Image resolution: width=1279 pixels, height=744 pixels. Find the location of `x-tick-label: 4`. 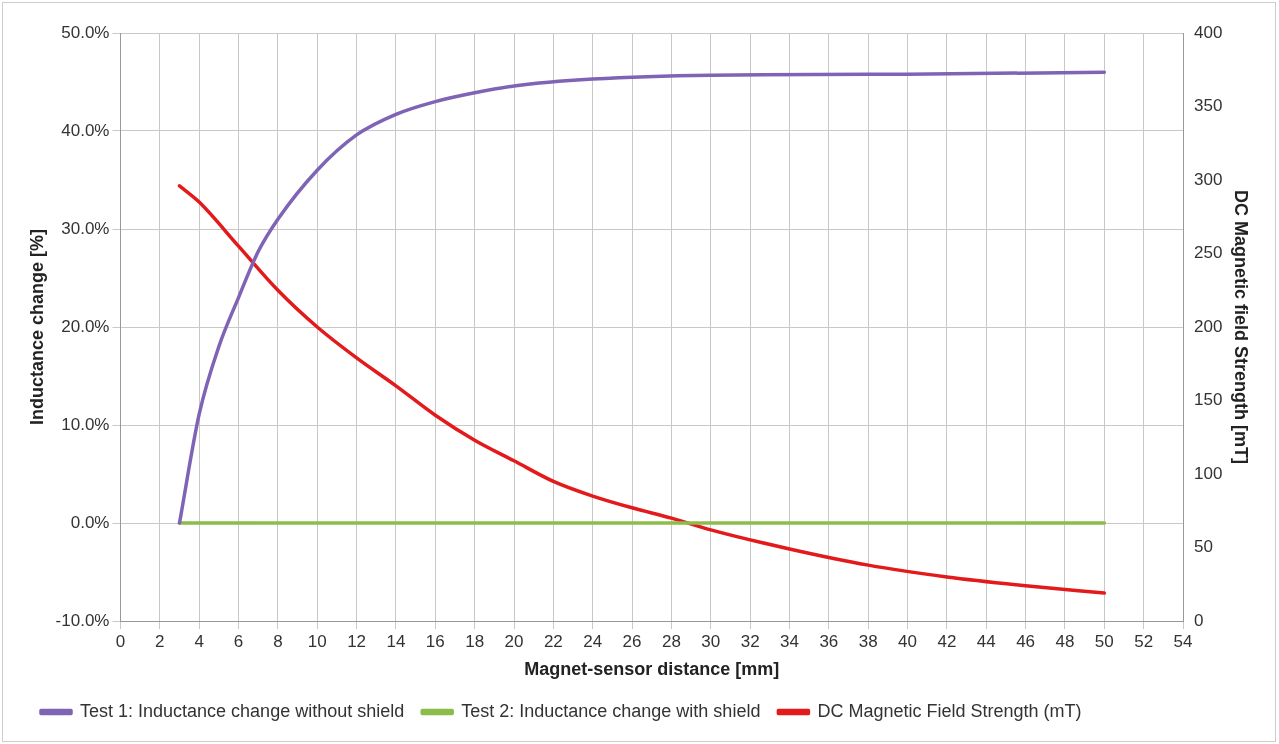

x-tick-label: 4 is located at coordinates (199, 641).